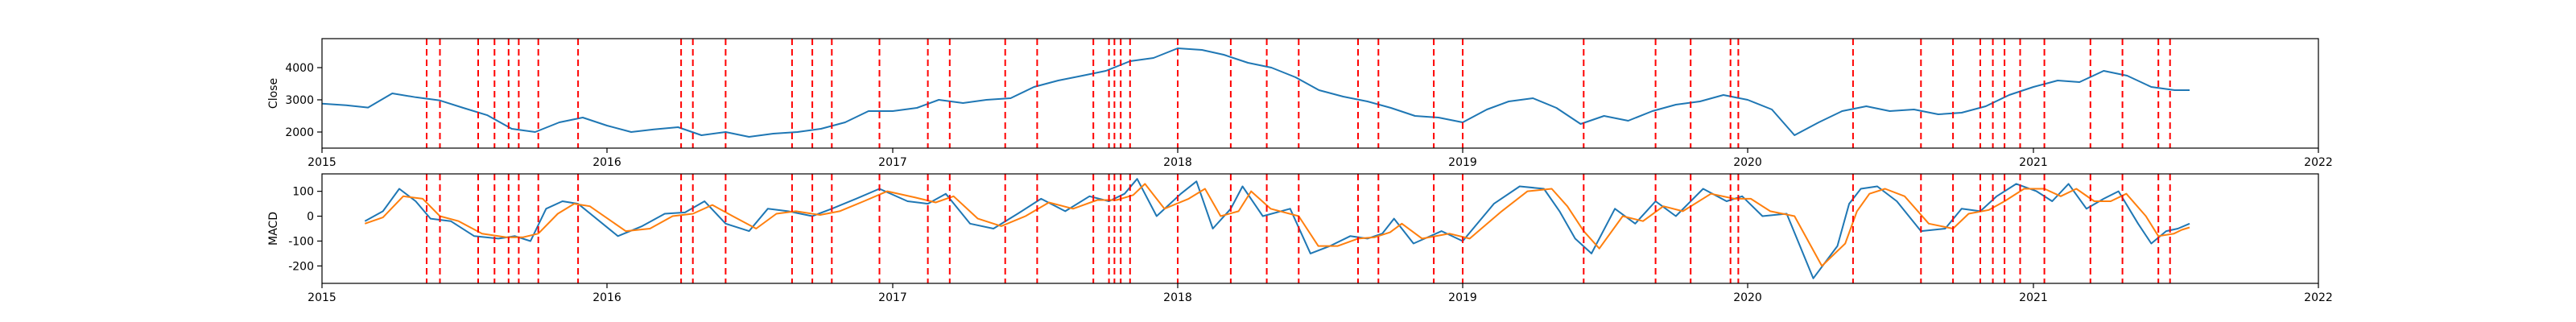  Describe the element at coordinates (322, 297) in the screenshot. I see `macd-xtick-label-0: 2015` at that location.